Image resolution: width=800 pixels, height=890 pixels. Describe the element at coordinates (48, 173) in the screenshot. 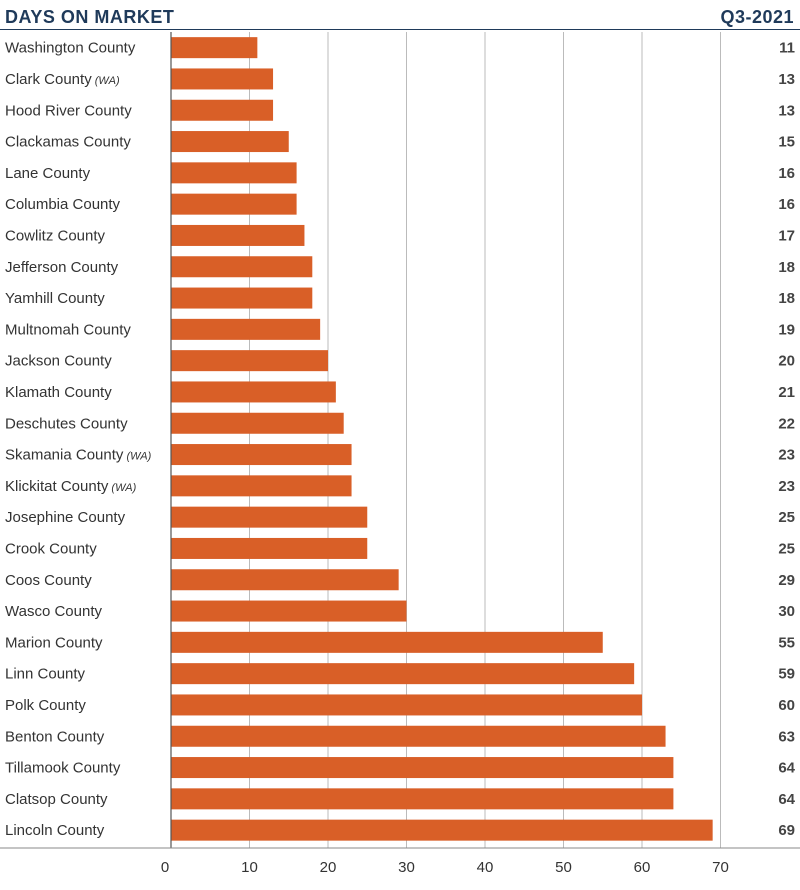

I see `category-label: Lane County` at that location.